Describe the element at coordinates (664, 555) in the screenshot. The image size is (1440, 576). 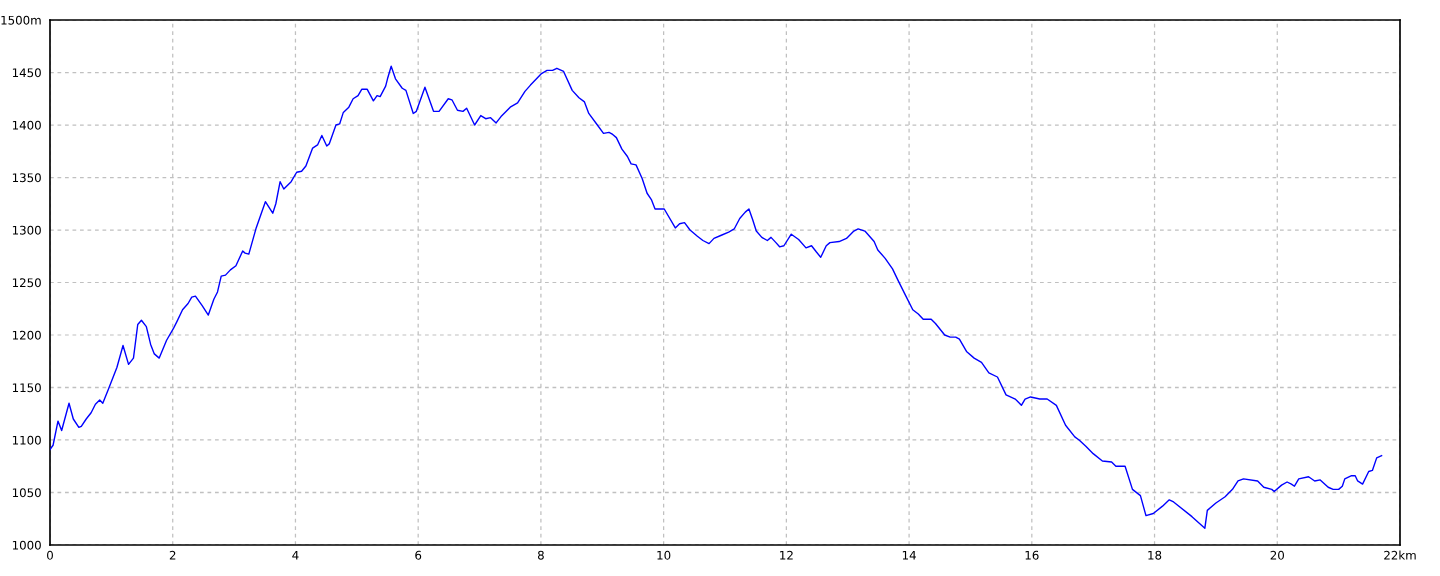
I see `x-tick-label: 10` at that location.